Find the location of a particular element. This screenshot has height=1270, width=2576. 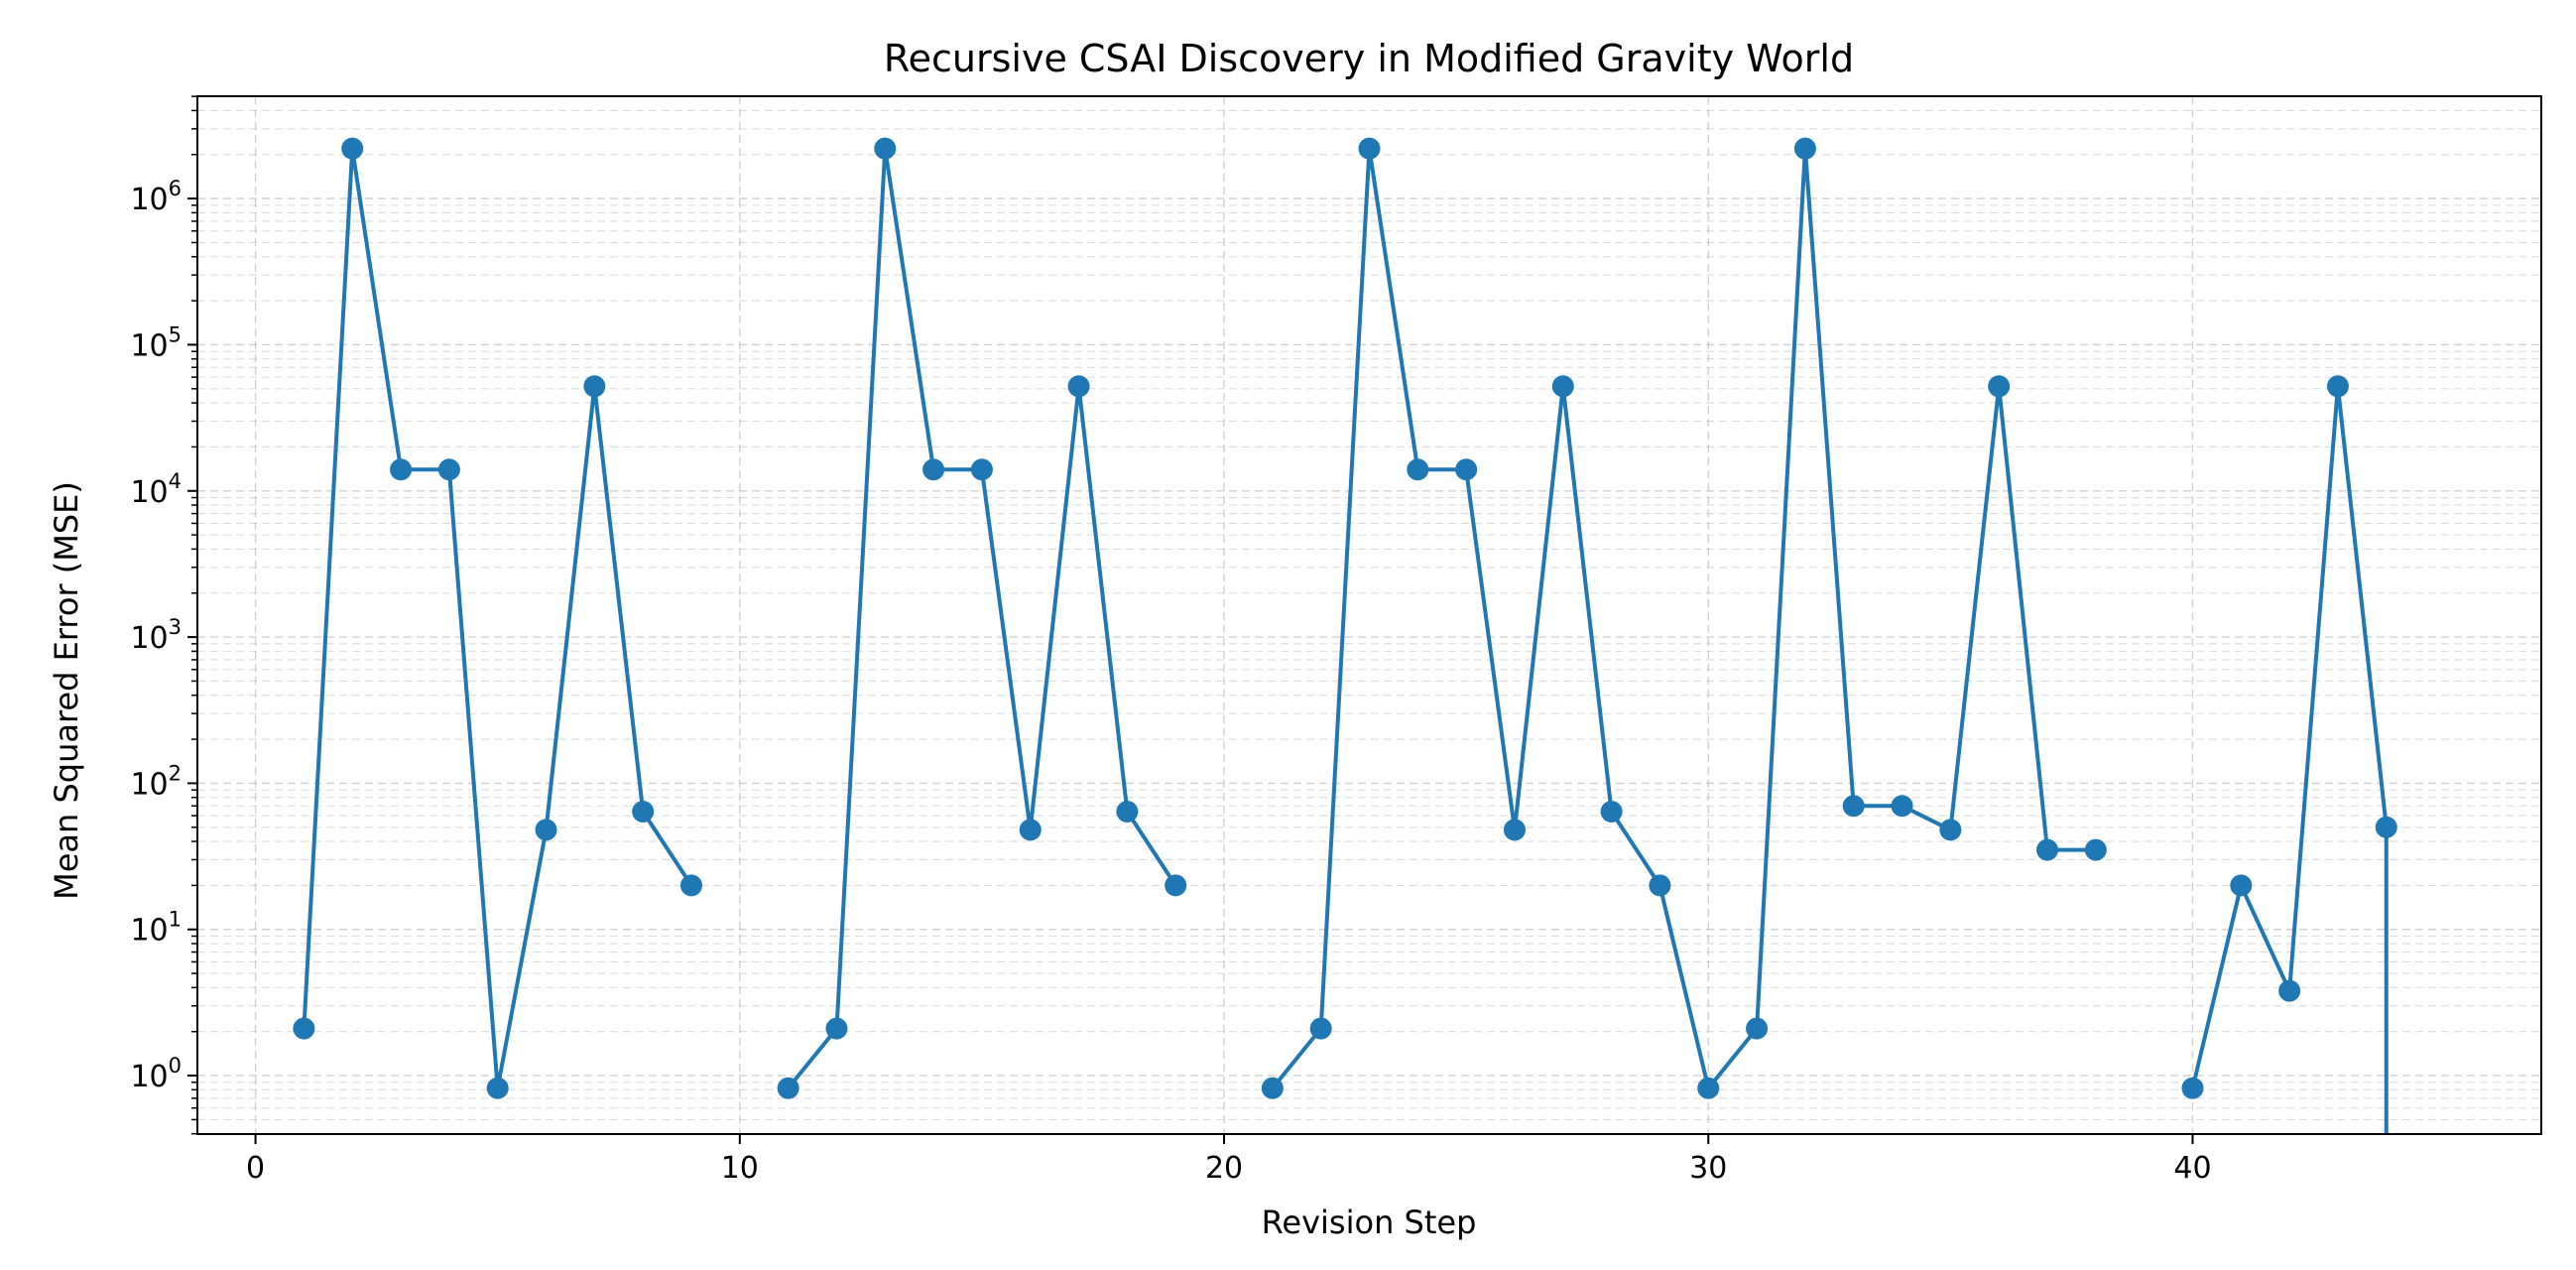

y-tick-label: 10⁰ is located at coordinates (156, 1074).